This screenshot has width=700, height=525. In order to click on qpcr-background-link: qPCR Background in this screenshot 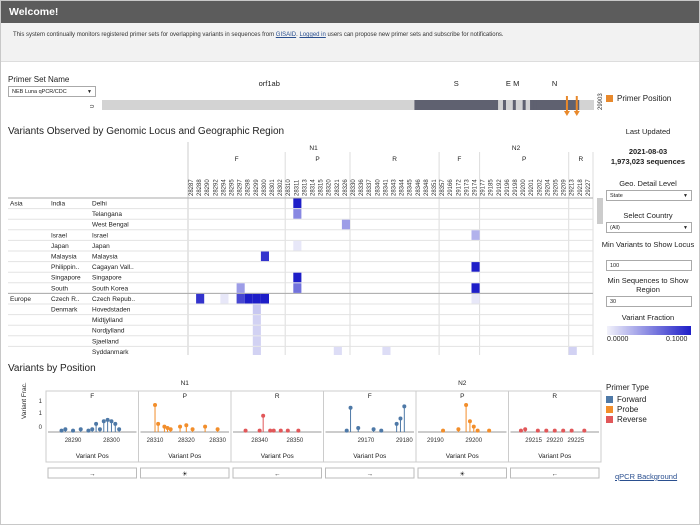, I will do `click(646, 476)`.